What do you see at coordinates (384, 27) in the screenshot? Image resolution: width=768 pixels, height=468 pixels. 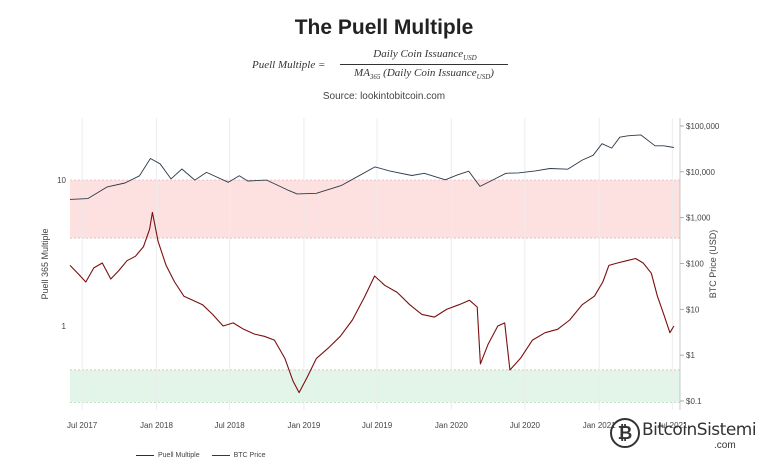 I see `chart-title: The Puell Multiple` at bounding box center [384, 27].